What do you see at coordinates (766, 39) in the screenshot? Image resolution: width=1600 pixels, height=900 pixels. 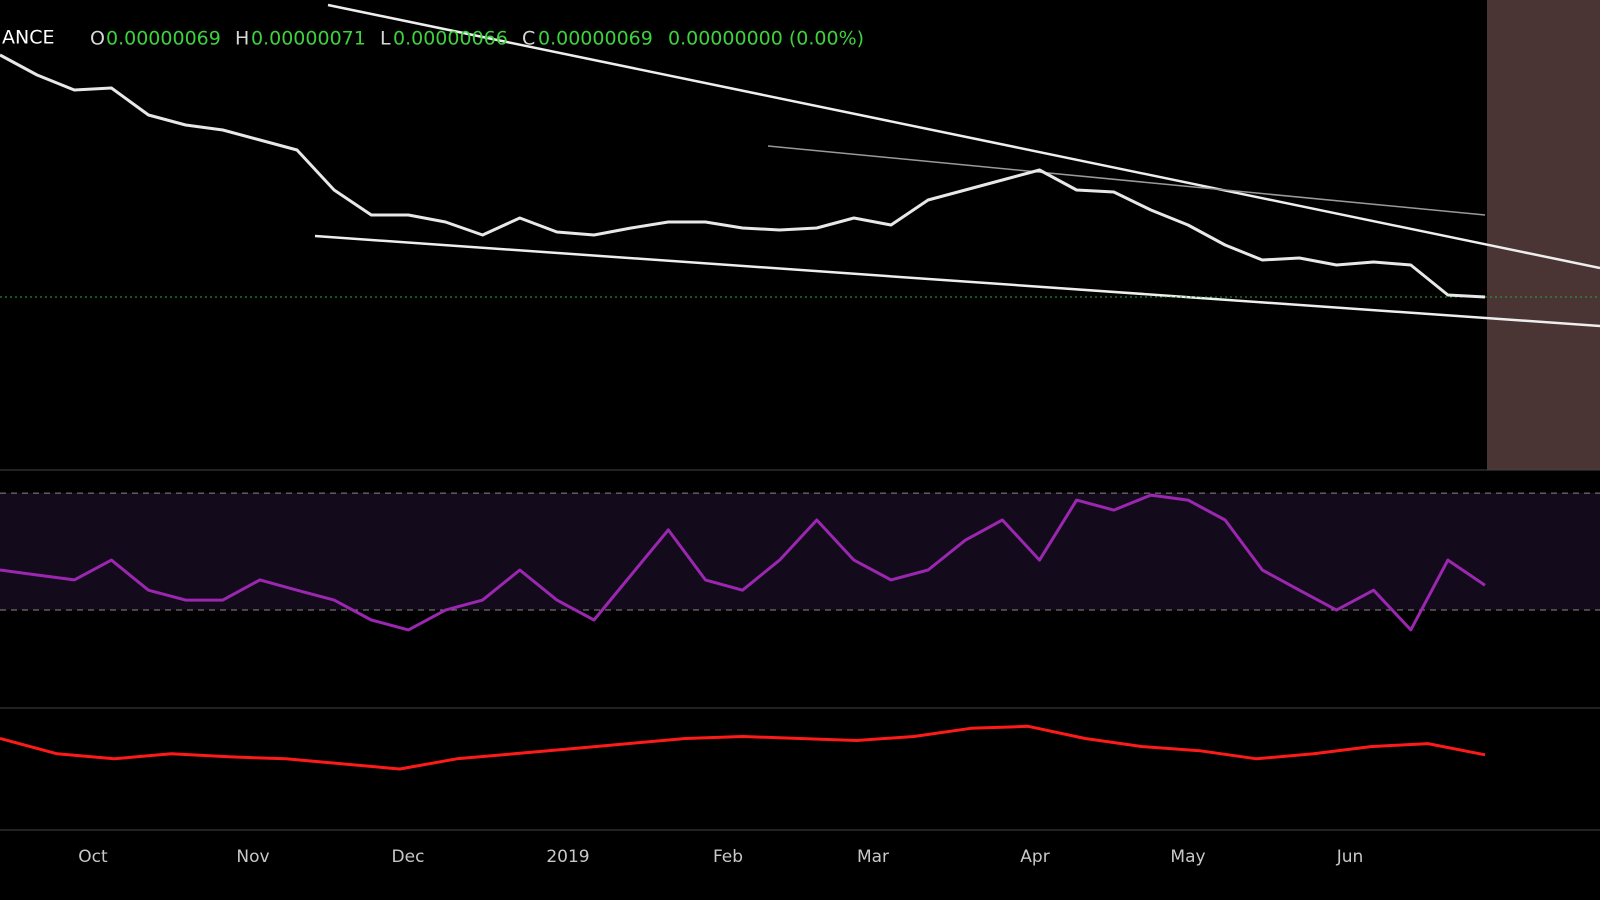 I see `change: 0.00000000 (0.00%)` at bounding box center [766, 39].